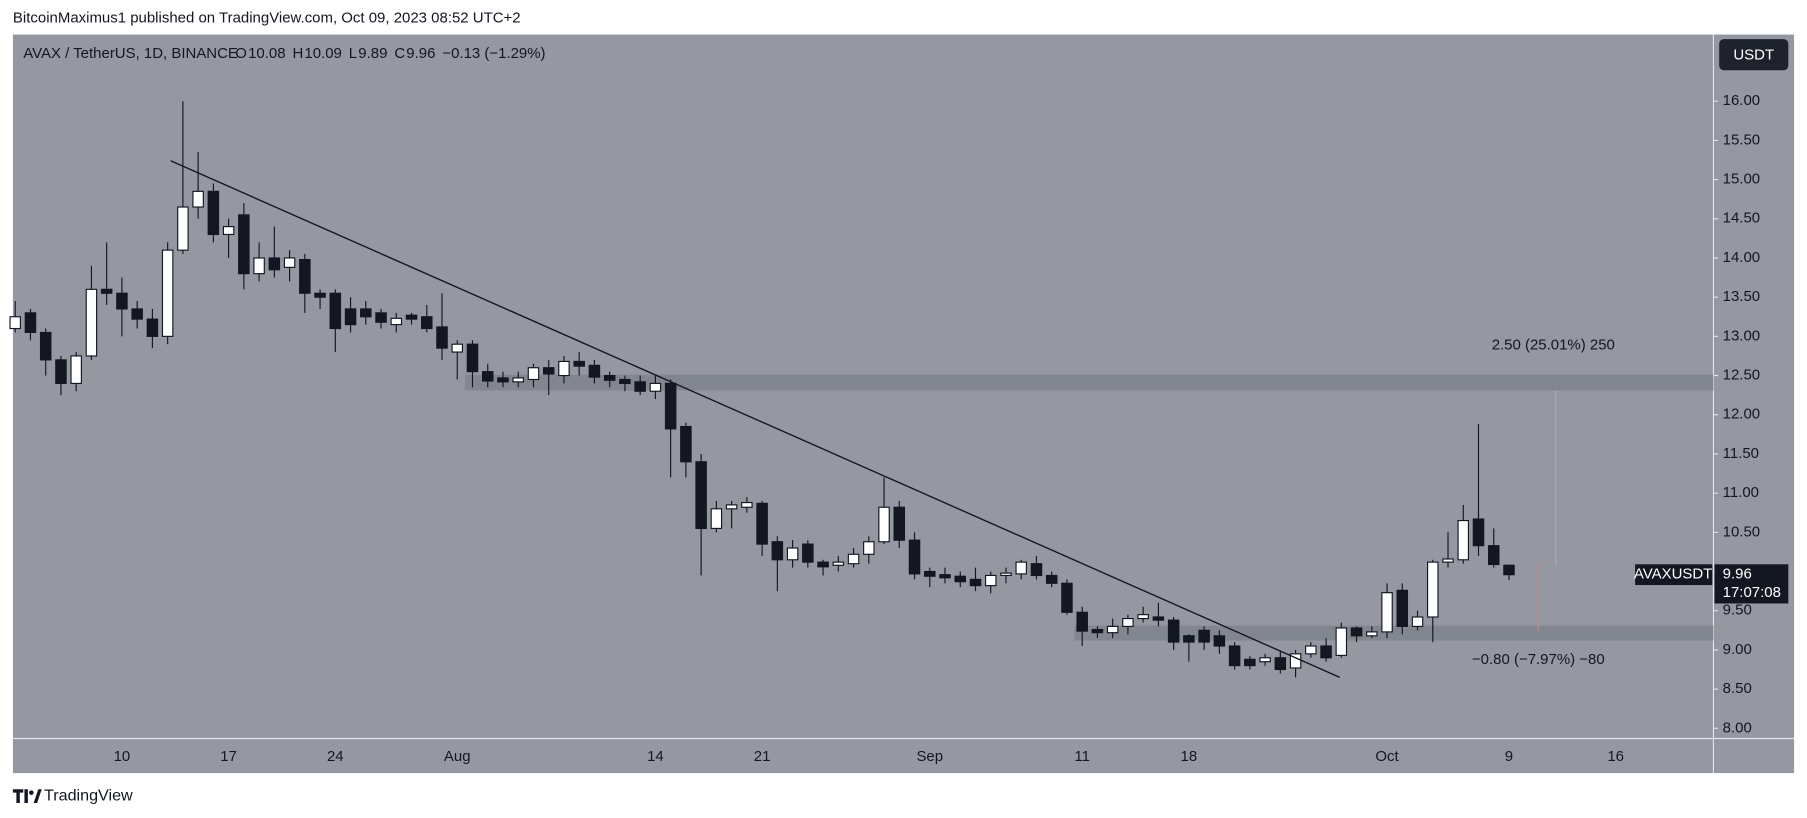 The height and width of the screenshot is (818, 1807). What do you see at coordinates (1741, 296) in the screenshot?
I see `y-tick-label: 13.50` at bounding box center [1741, 296].